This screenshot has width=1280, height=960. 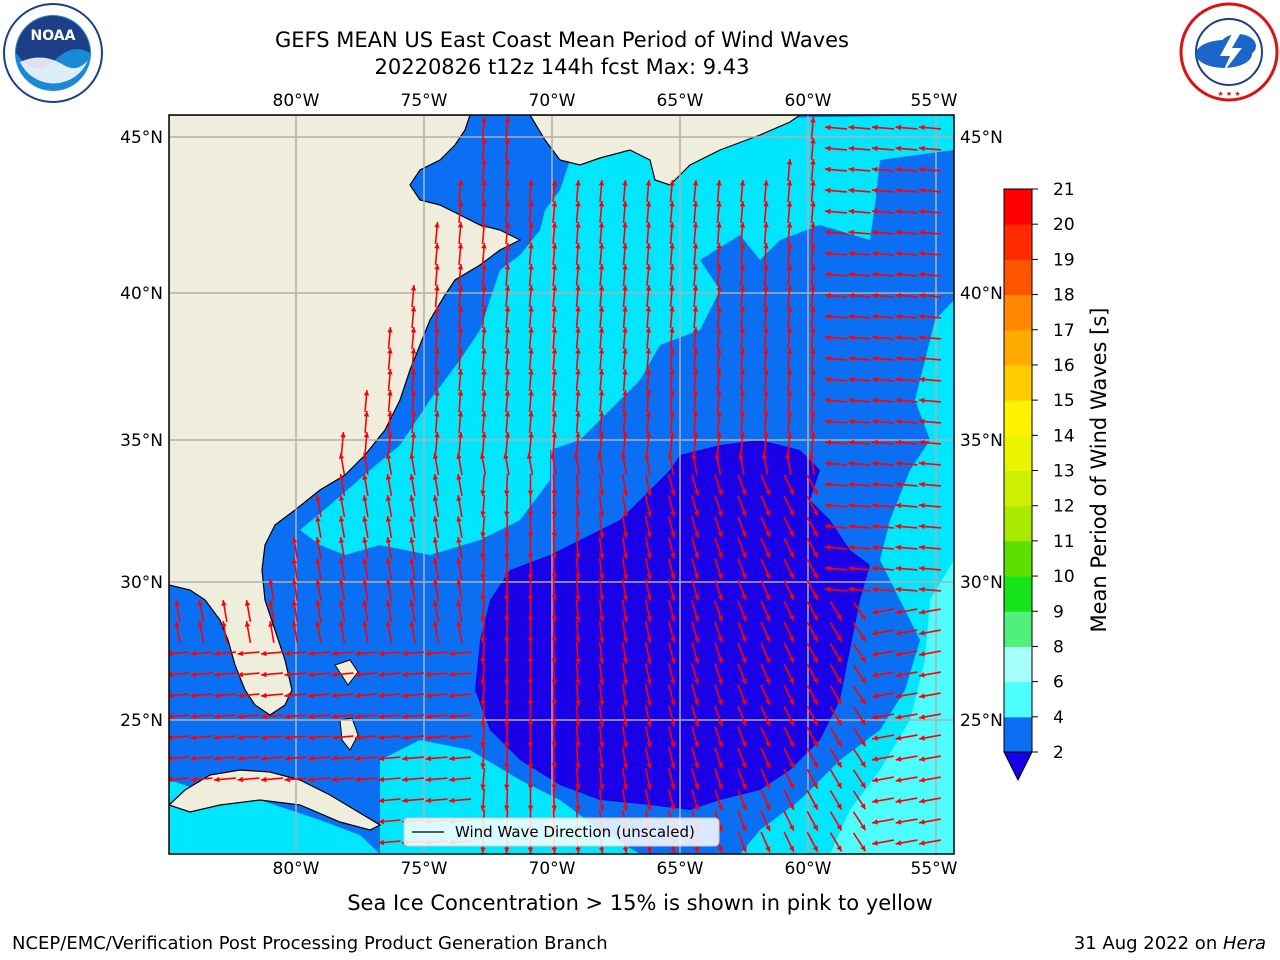 I want to click on colorbar-tick-label: 9, so click(x=1058, y=612).